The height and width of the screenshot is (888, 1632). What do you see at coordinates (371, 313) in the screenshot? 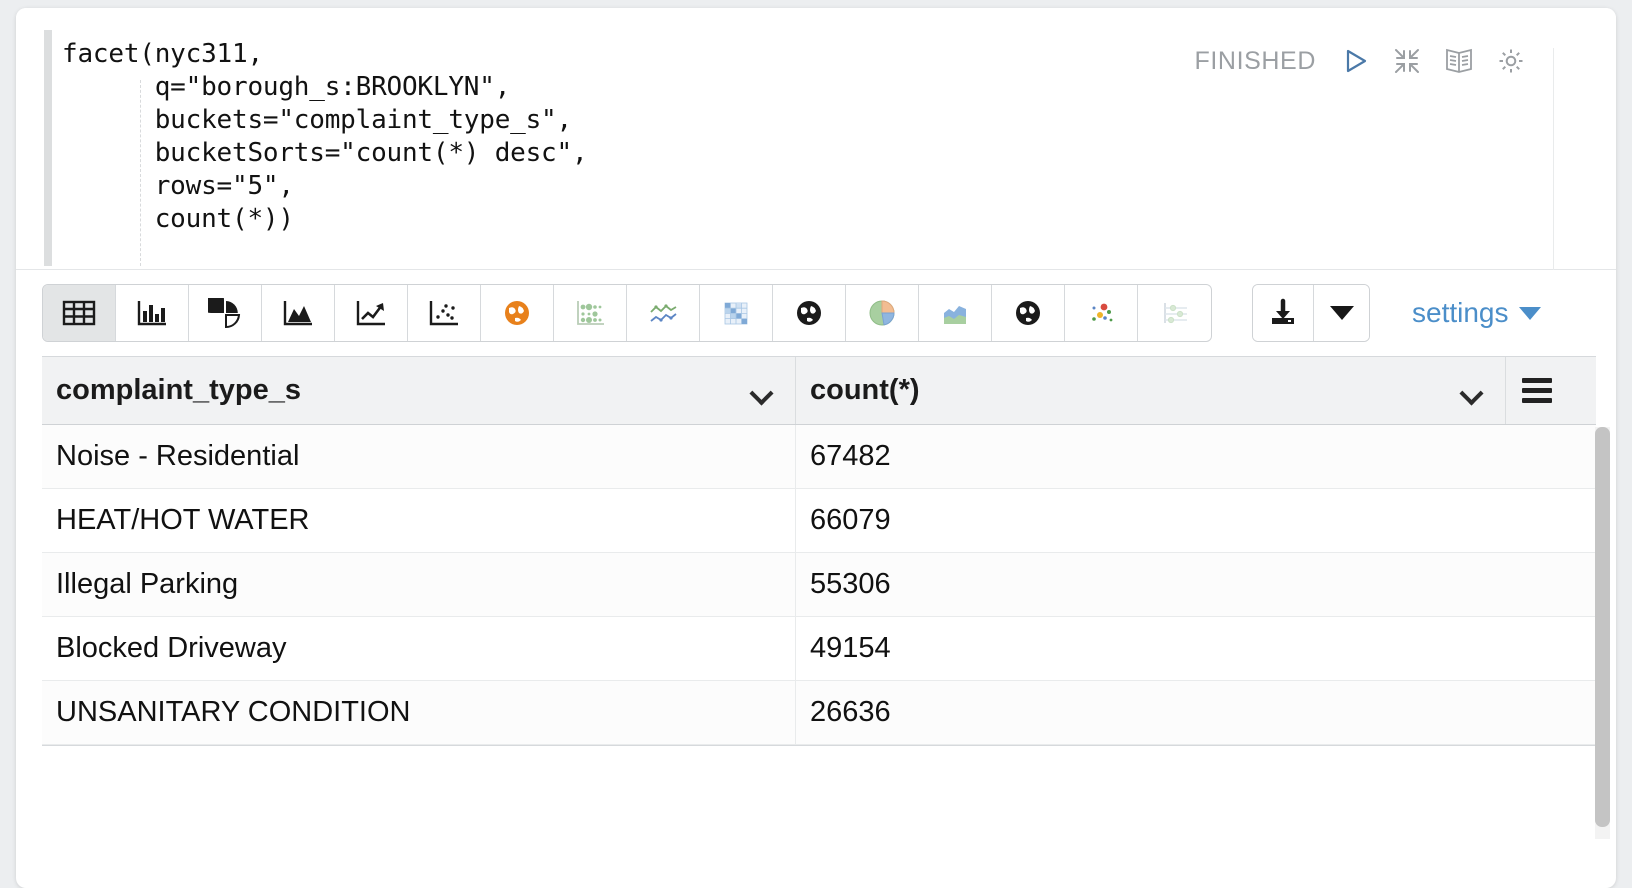
I see `line-chart-icon` at bounding box center [371, 313].